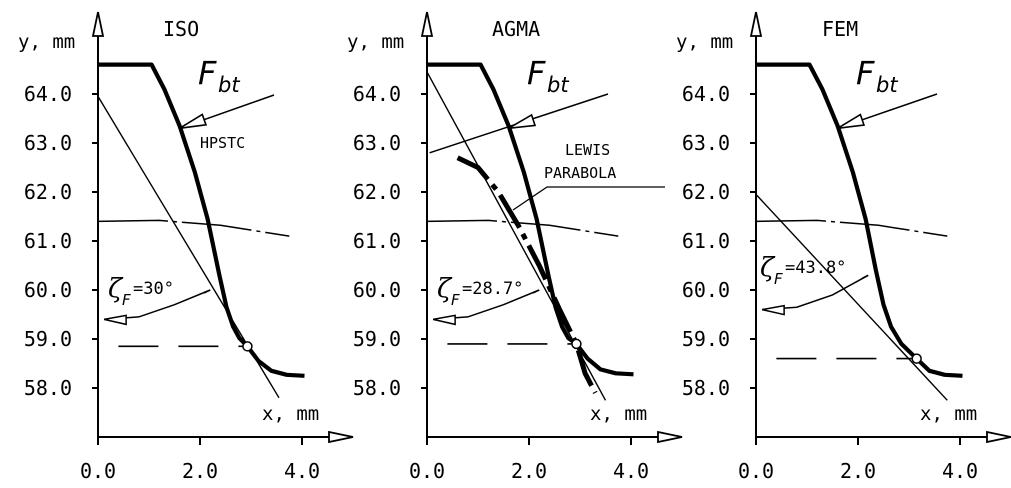  I want to click on note-label: LEWIS, so click(587, 150).